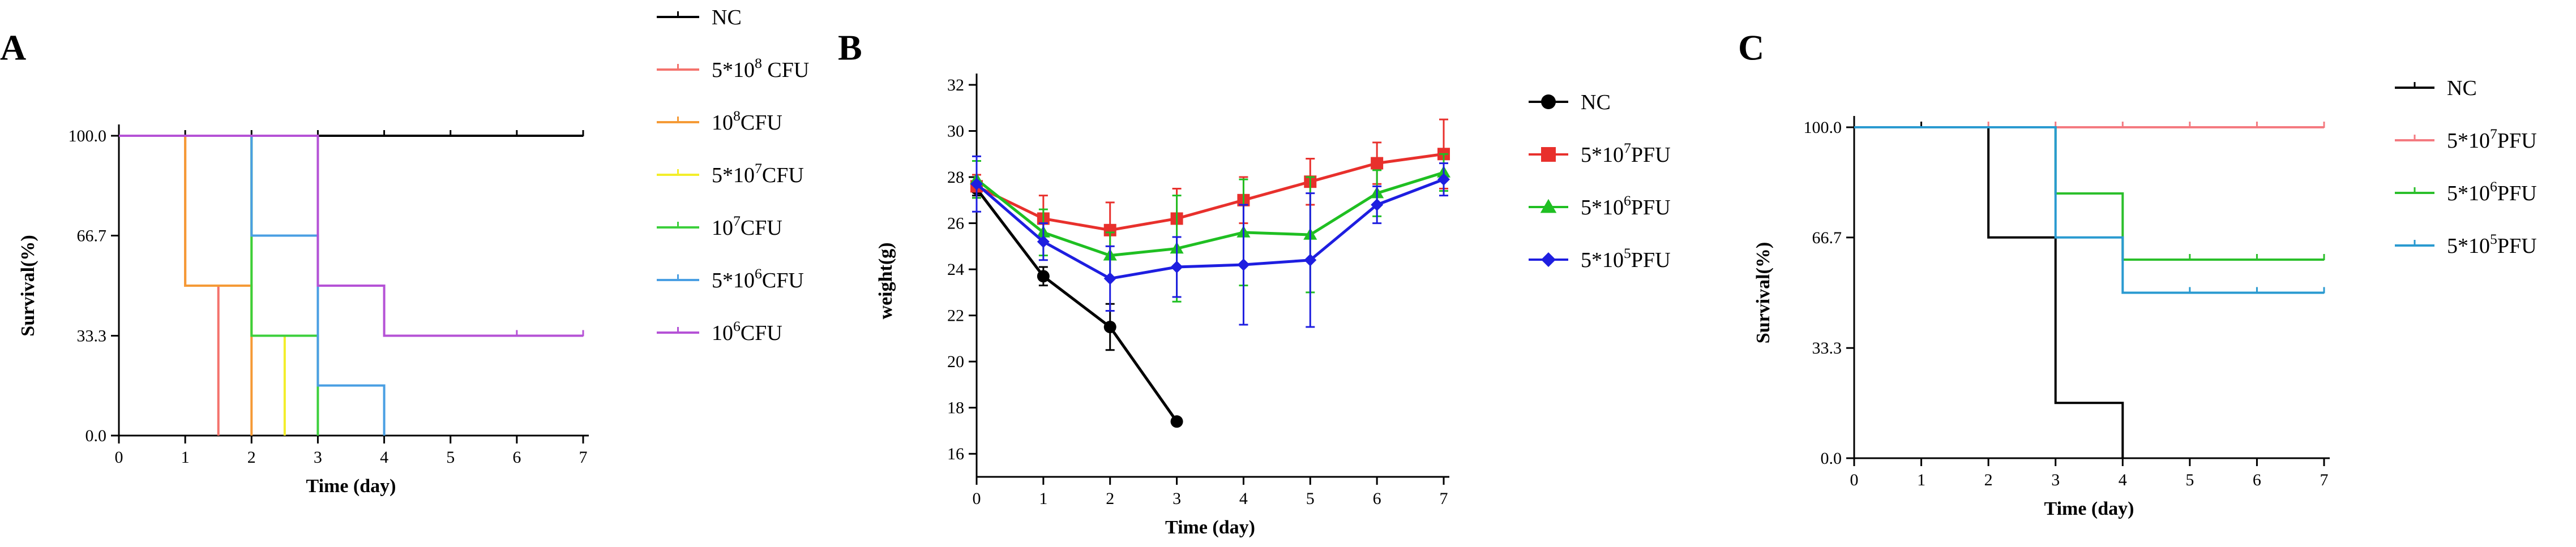 The width and height of the screenshot is (2576, 547). I want to click on legend-label: 5*108 CFU, so click(760, 68).